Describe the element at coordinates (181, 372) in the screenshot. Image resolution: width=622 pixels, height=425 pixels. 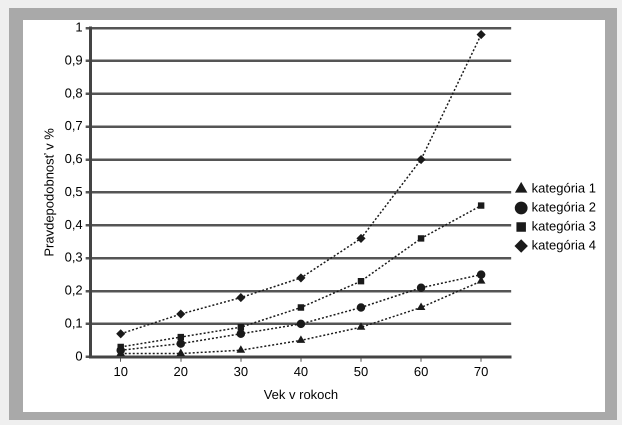
I see `x-tick-label: 20` at that location.